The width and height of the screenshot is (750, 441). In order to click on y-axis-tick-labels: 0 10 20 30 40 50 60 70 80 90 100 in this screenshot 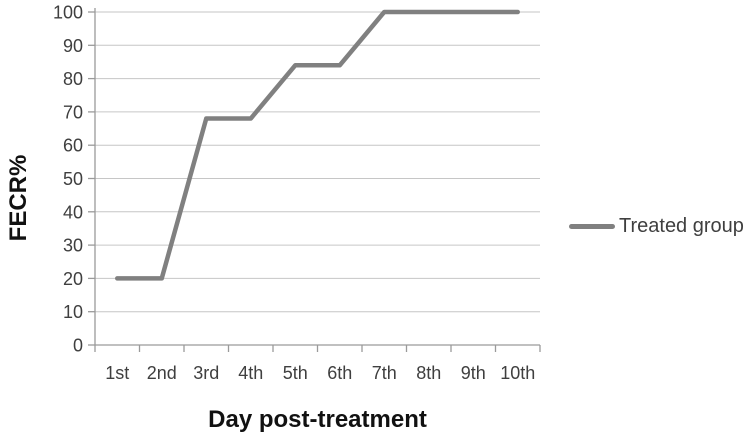, I will do `click(68, 179)`.